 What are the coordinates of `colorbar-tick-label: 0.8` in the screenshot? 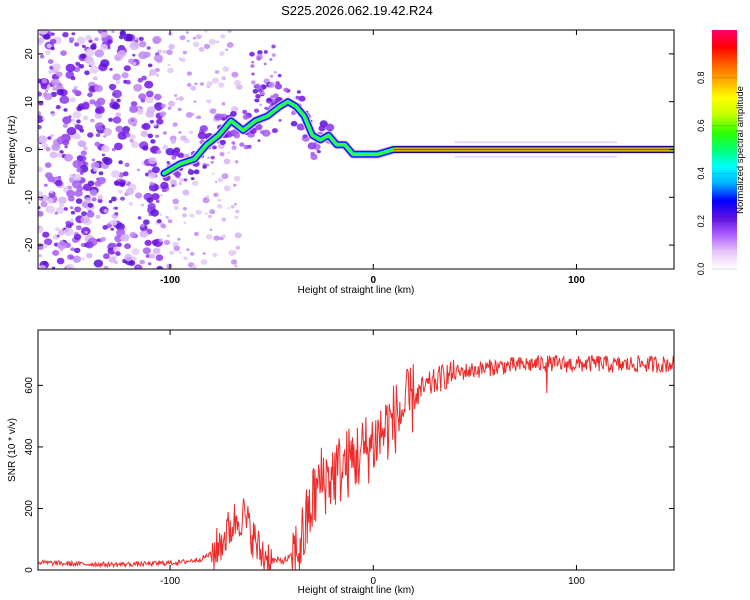 It's located at (701, 78).